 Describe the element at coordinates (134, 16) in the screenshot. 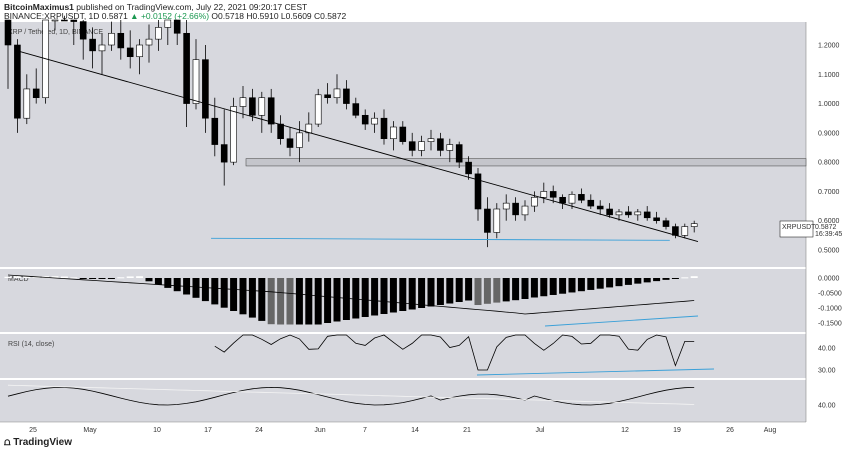

I see `up-arrow-icon: ▲` at that location.